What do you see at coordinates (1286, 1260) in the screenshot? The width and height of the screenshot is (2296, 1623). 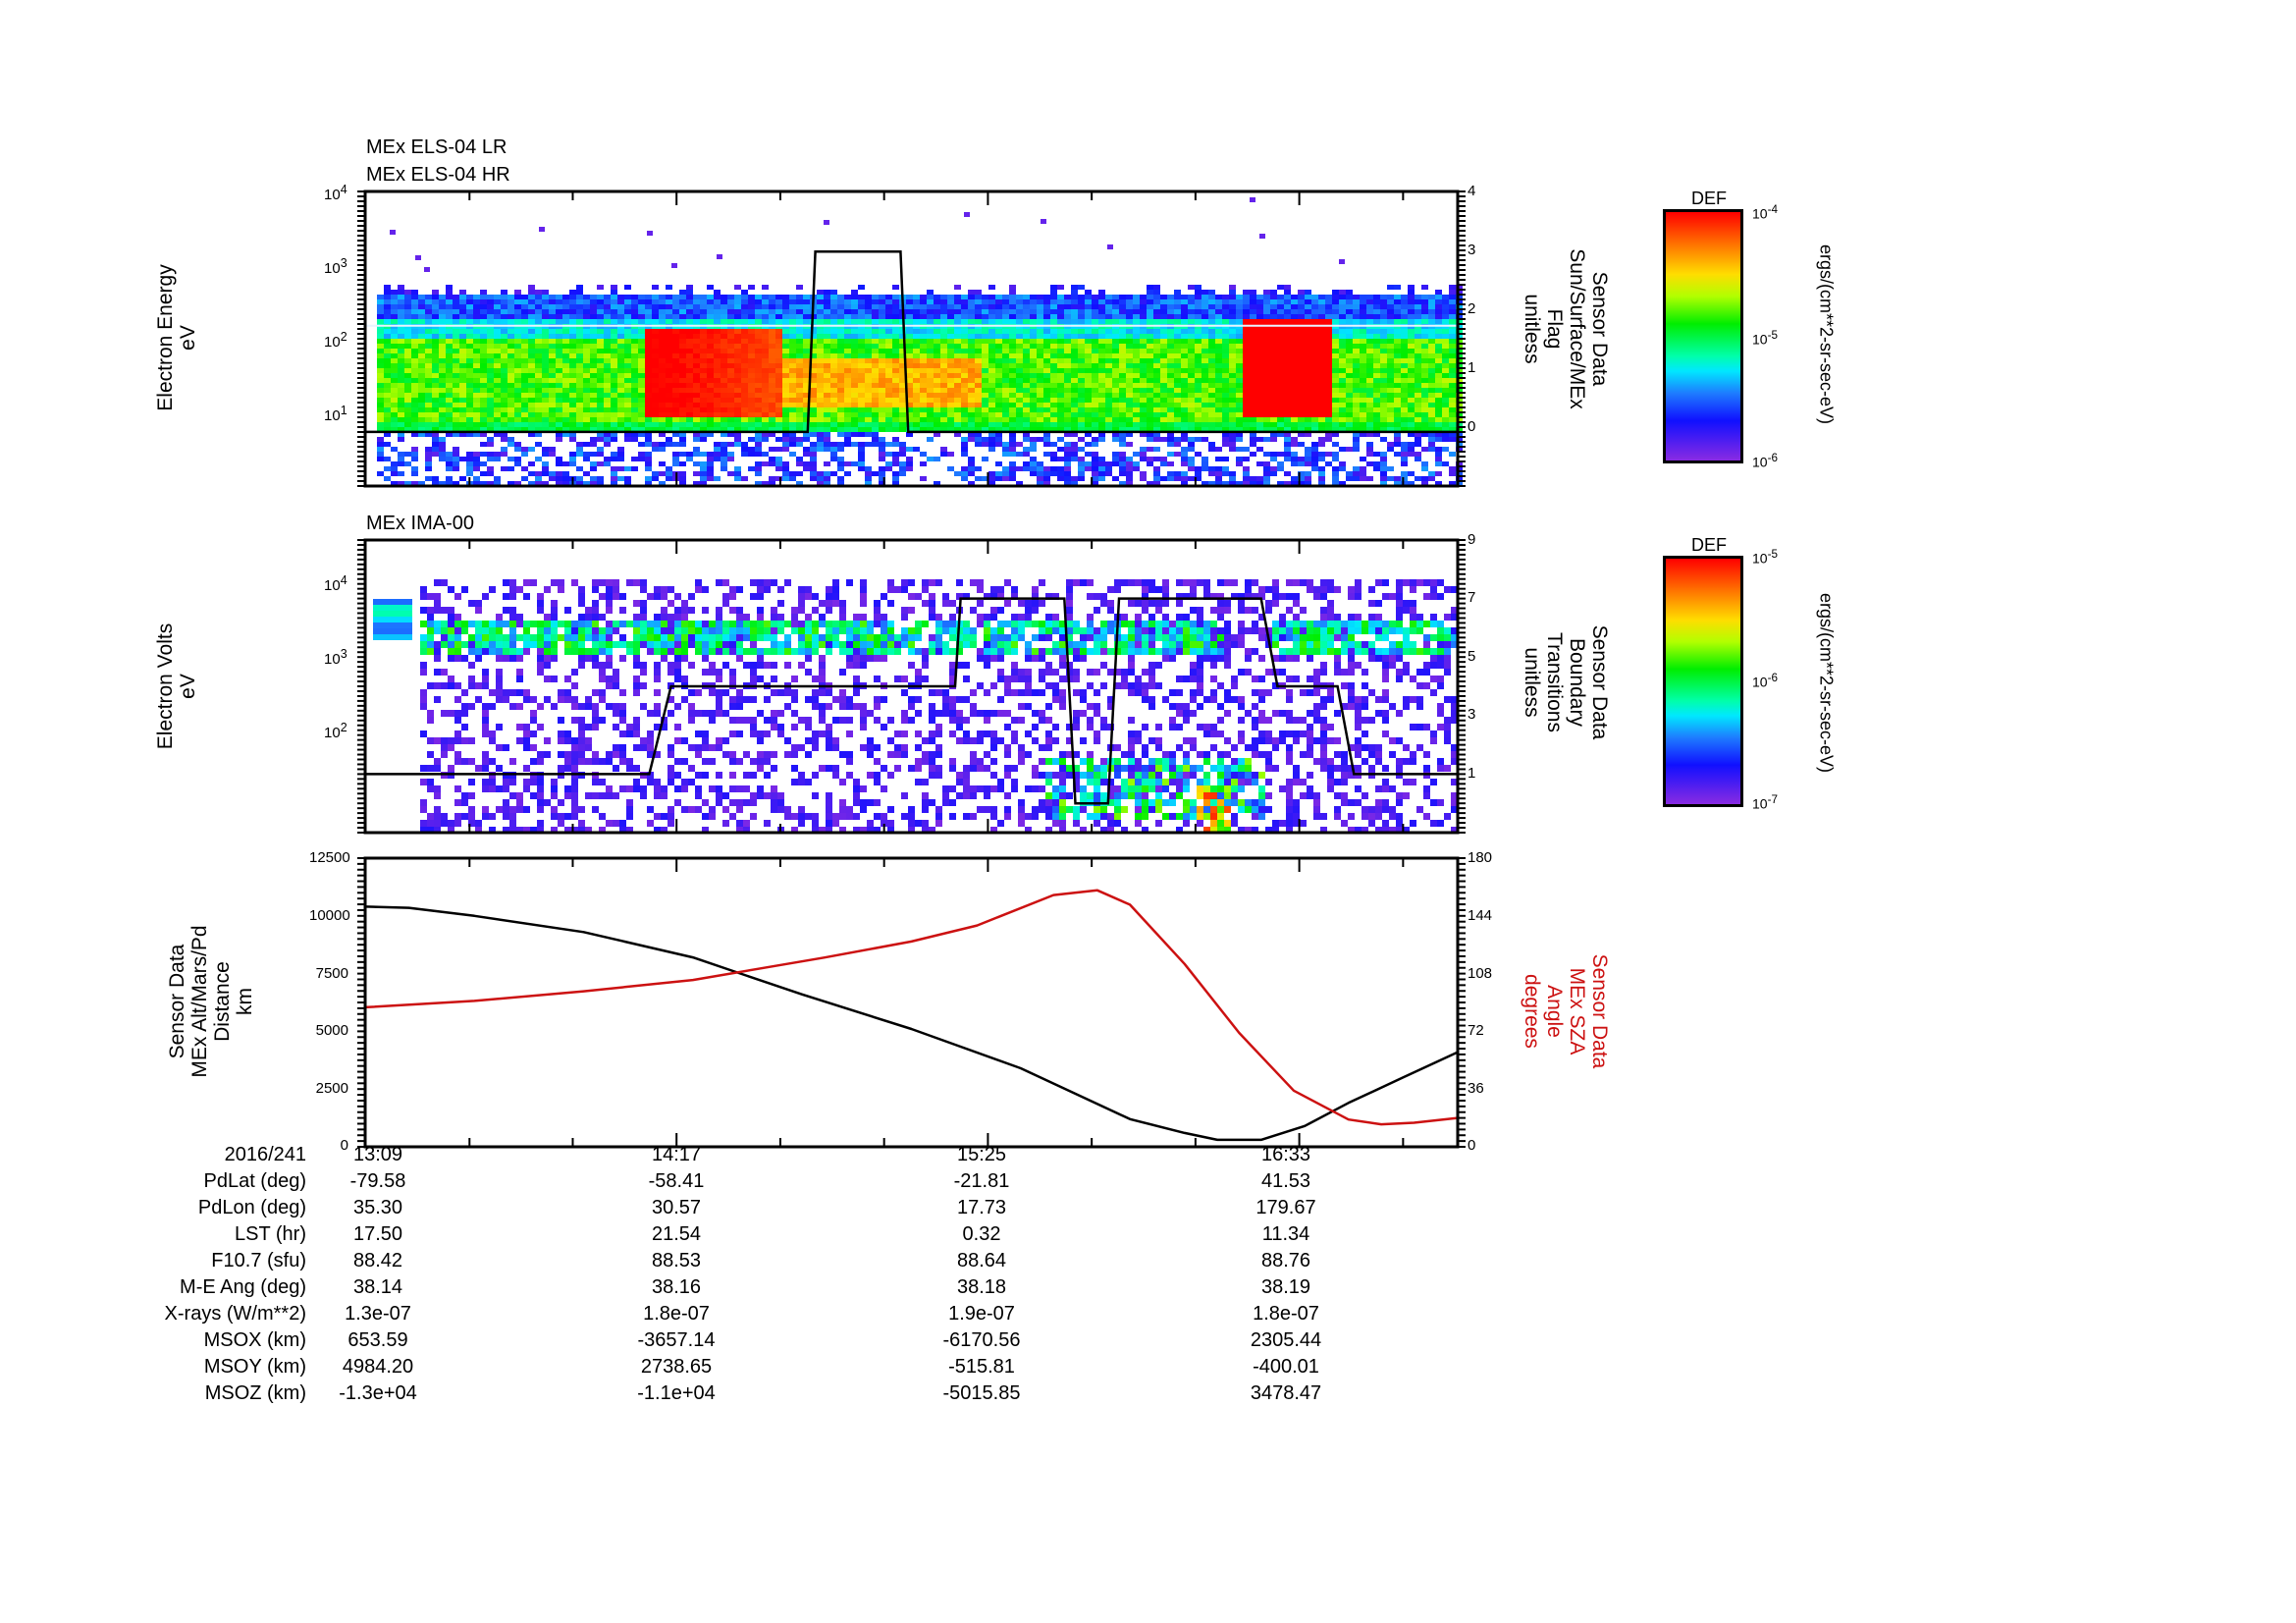 I see `ephemeris-cell: 88.76` at bounding box center [1286, 1260].